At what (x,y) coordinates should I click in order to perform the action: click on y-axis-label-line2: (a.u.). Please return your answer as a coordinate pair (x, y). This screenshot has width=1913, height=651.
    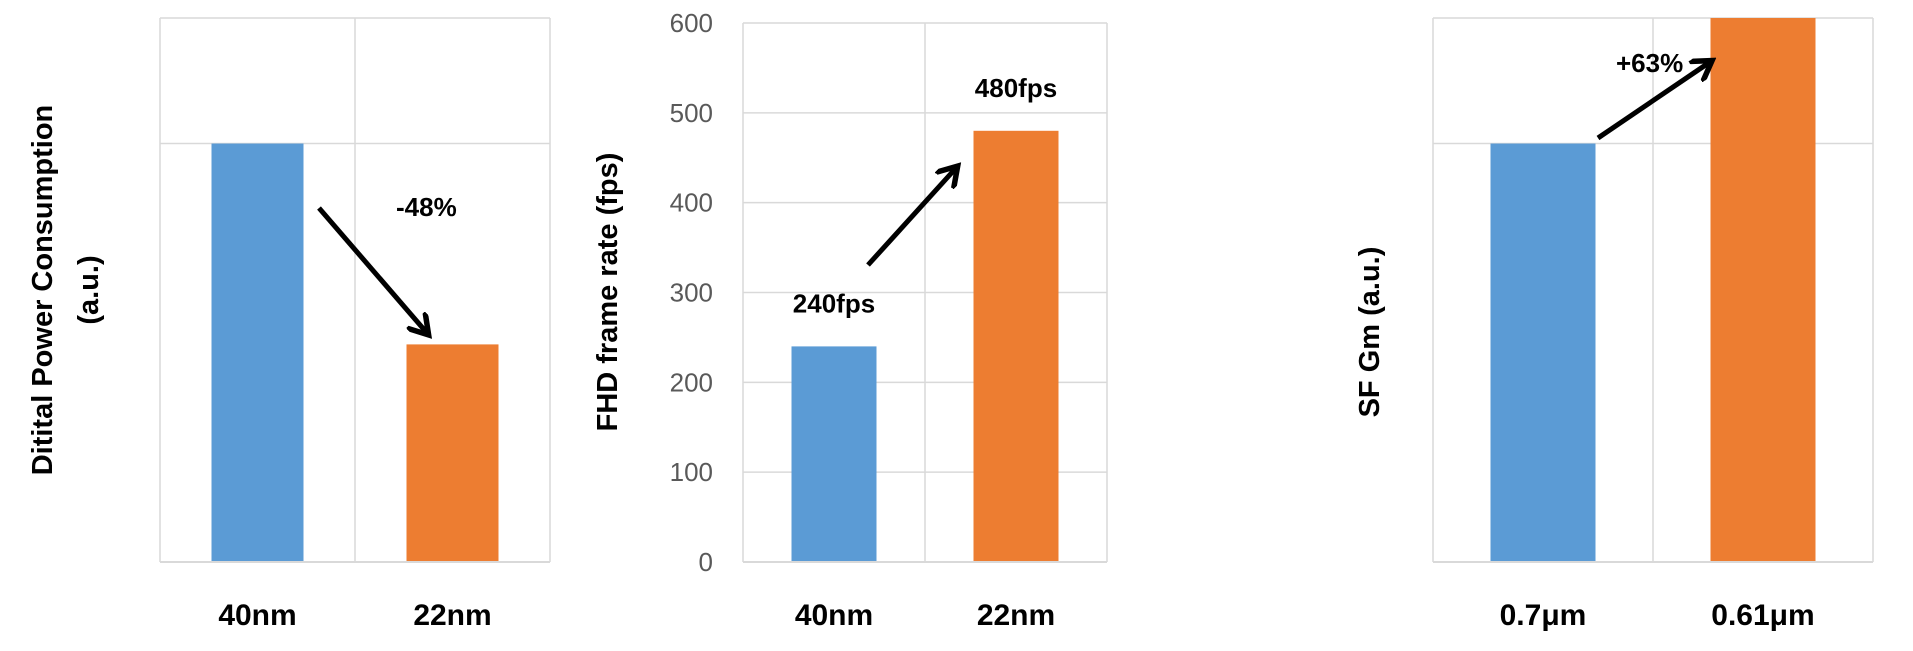
    Looking at the image, I should click on (89, 289).